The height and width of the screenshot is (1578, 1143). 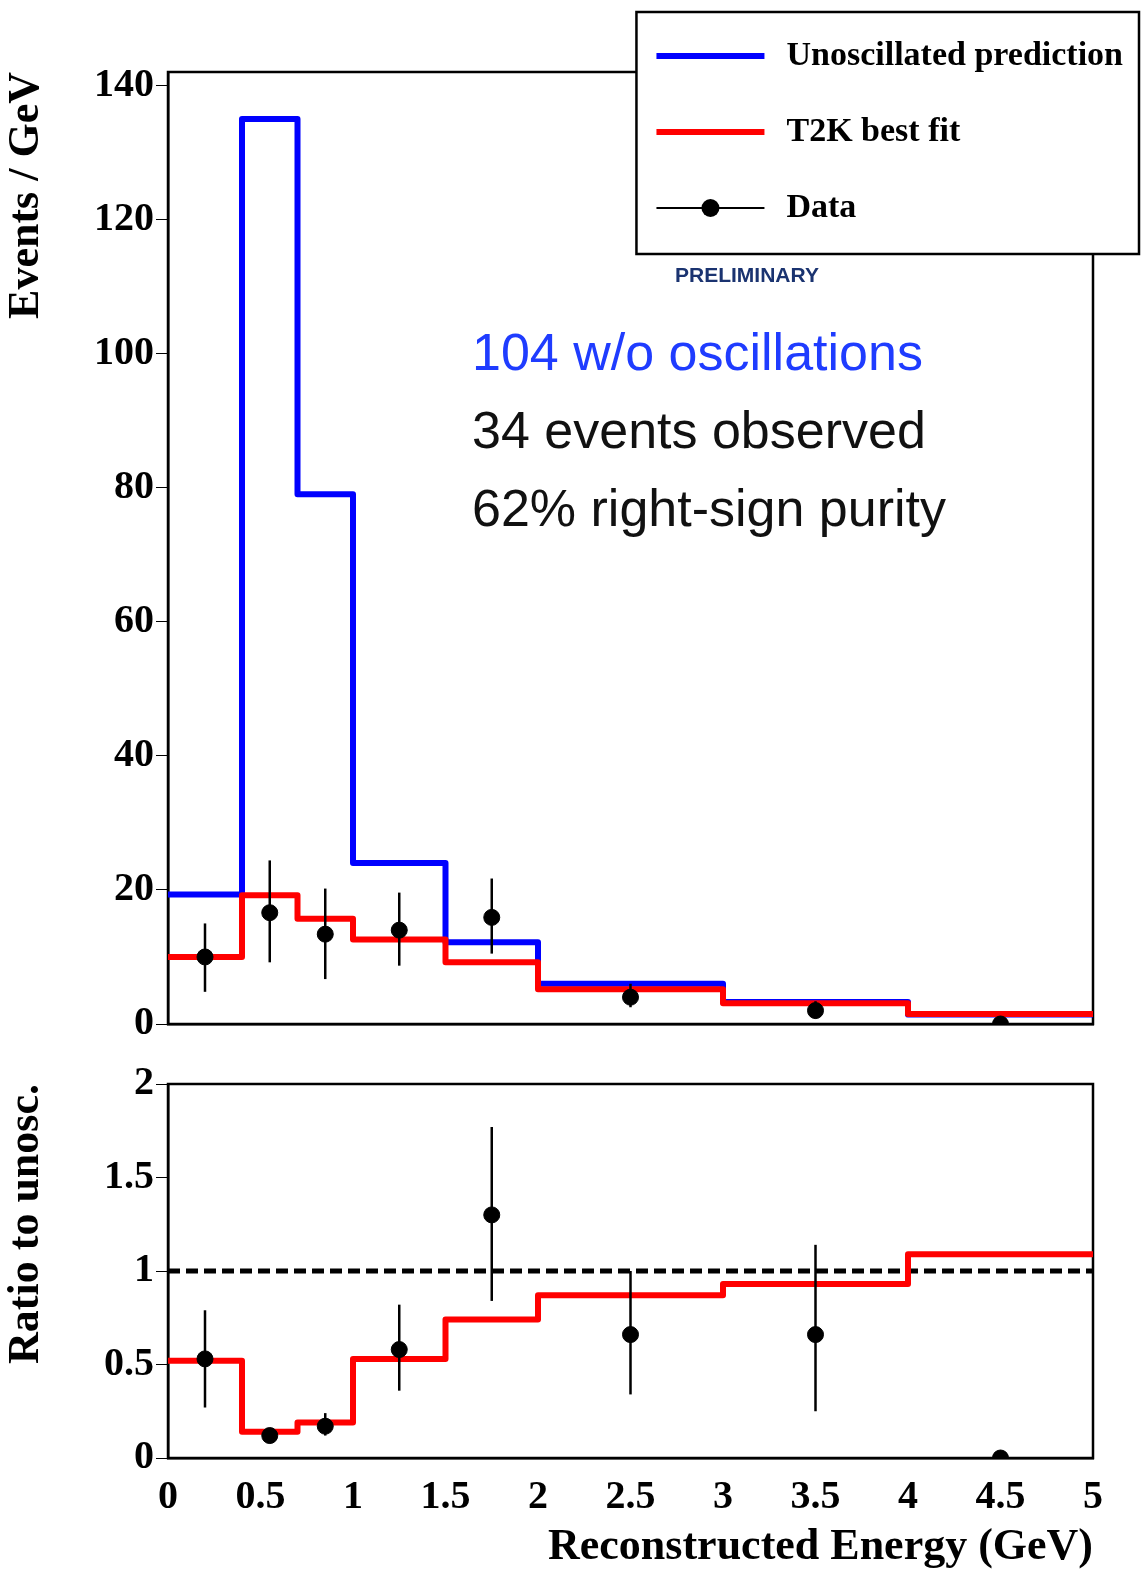 What do you see at coordinates (260, 1495) in the screenshot?
I see `x-tick-label: 0.5` at bounding box center [260, 1495].